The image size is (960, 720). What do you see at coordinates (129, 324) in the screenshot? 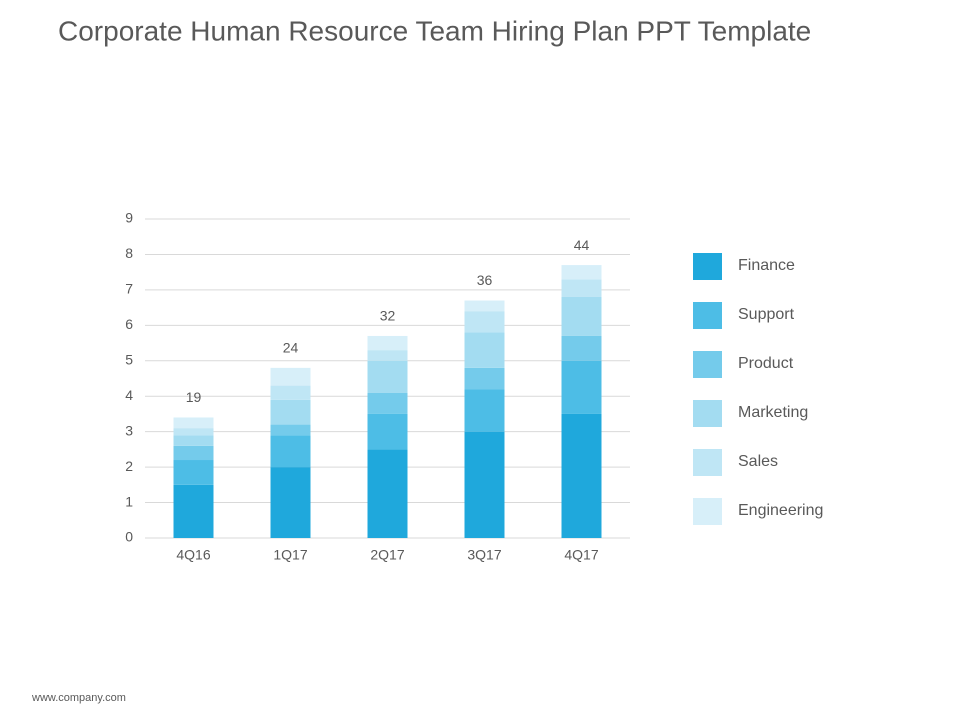
I see `y-tick-label: 6` at bounding box center [129, 324].